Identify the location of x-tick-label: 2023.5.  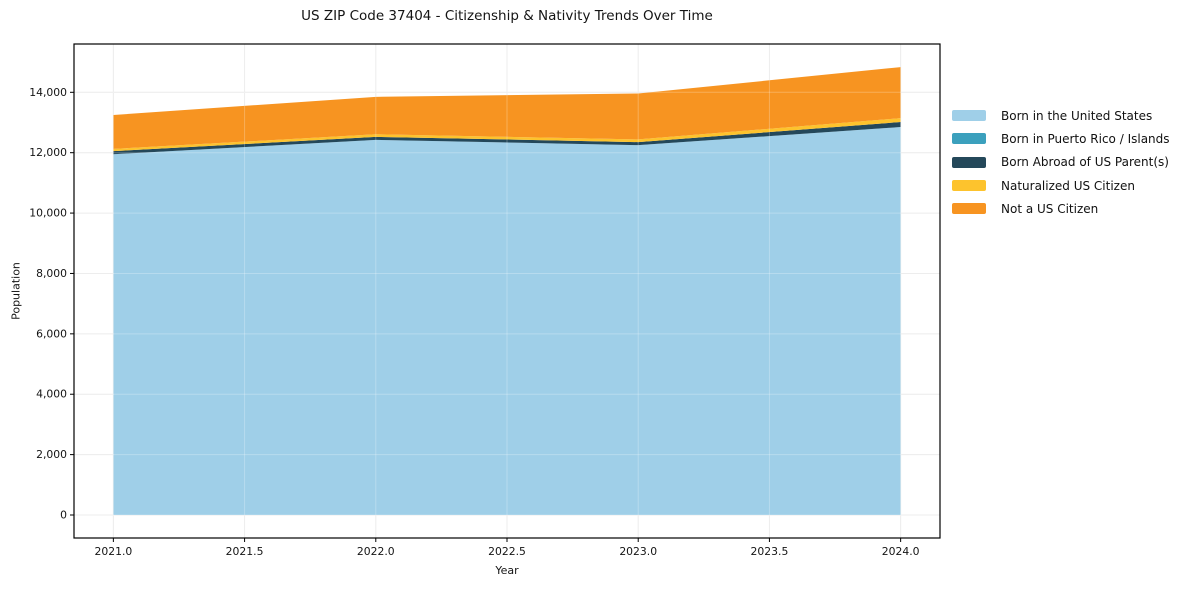
(770, 551).